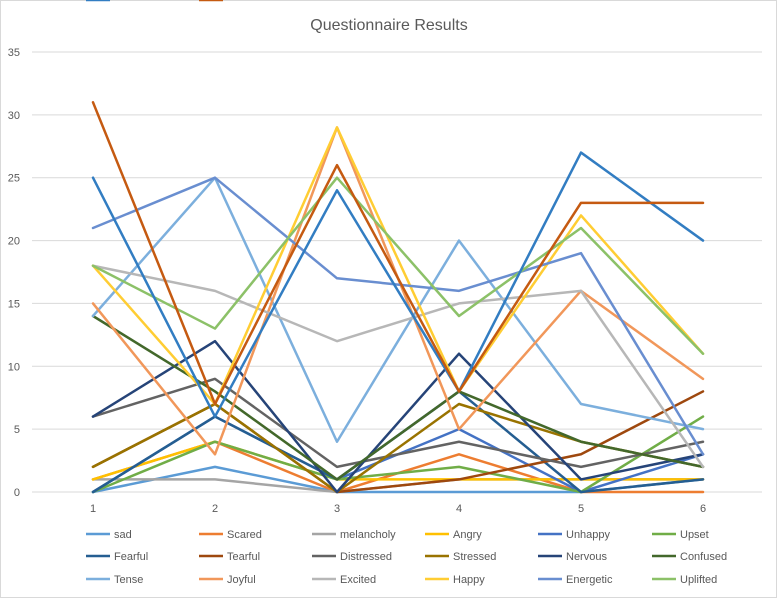 The height and width of the screenshot is (603, 779). I want to click on legend-label: melancholy, so click(368, 535).